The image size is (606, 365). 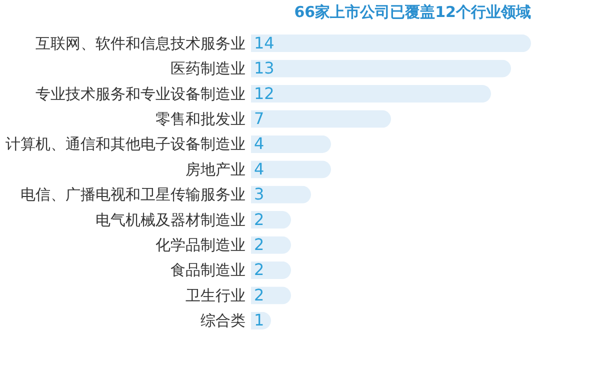 What do you see at coordinates (141, 43) in the screenshot?
I see `y-tick-label: 互联网、软件和信息技术服务业` at bounding box center [141, 43].